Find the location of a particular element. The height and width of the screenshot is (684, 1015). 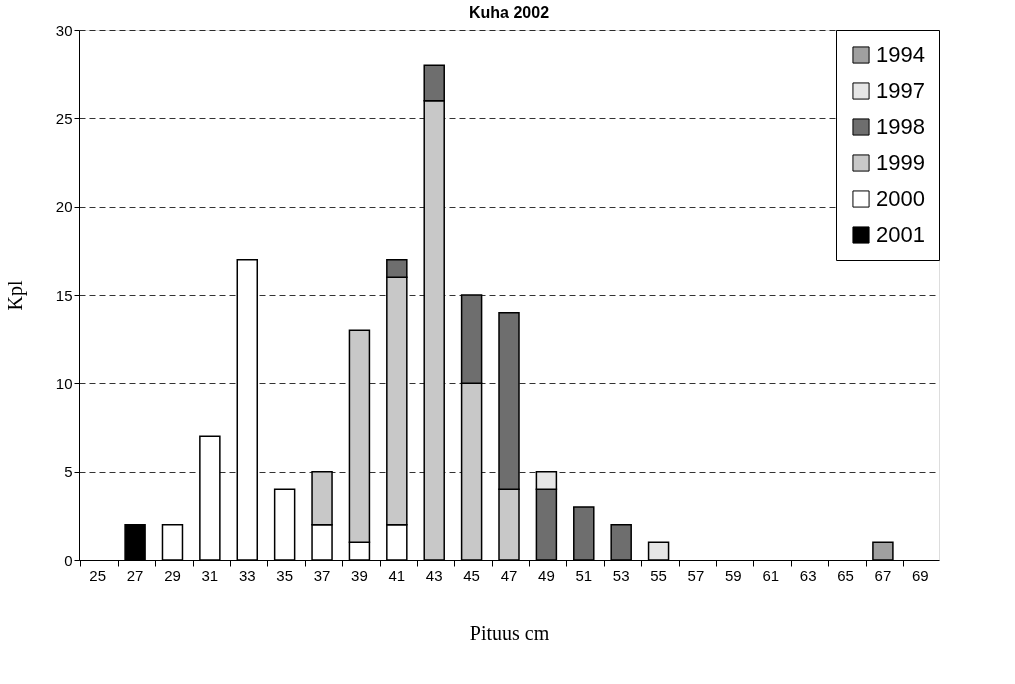

chart-title: Kuha 2002 is located at coordinates (509, 12).